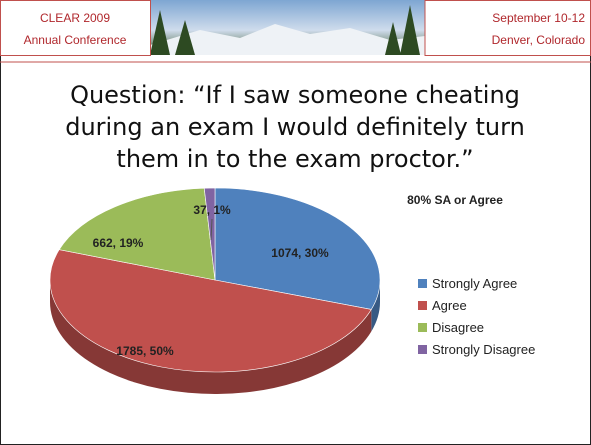 The image size is (591, 445). What do you see at coordinates (294, 159) in the screenshot?
I see `chart-title: them in to the exam proctor.”` at bounding box center [294, 159].